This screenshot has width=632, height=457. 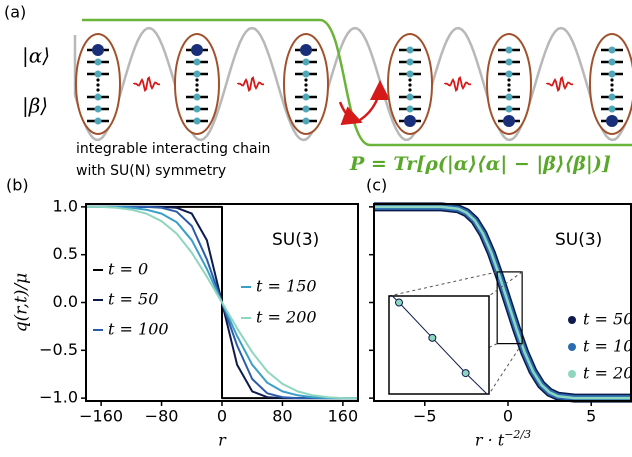 What do you see at coordinates (65, 301) in the screenshot?
I see `y-tick-label: 0.0` at bounding box center [65, 301].